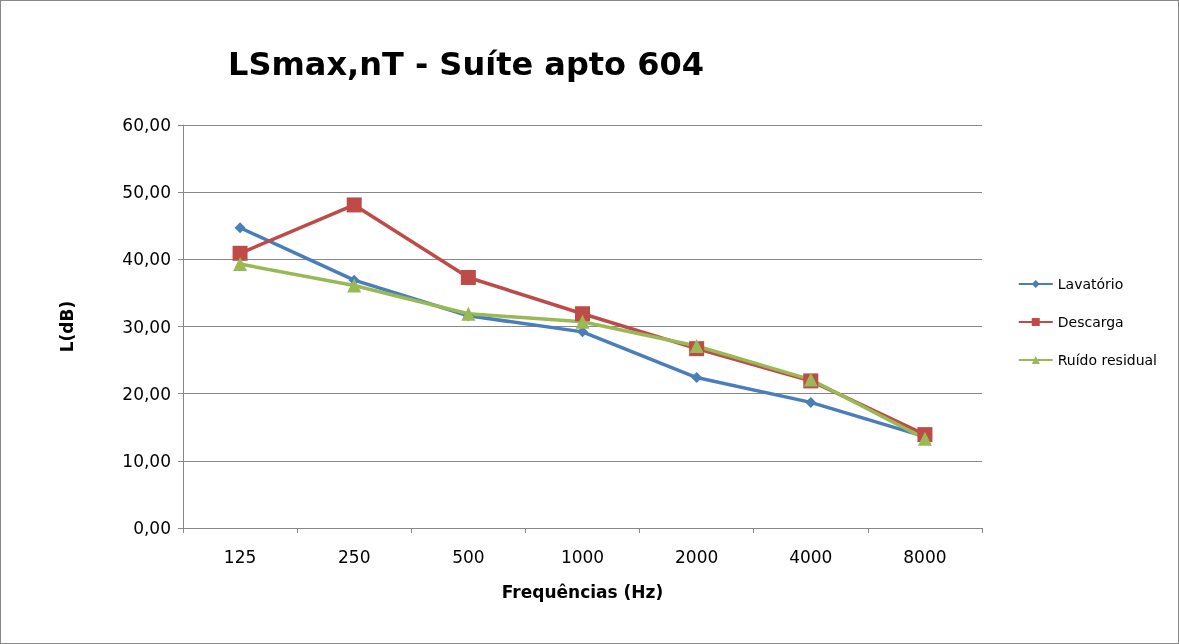 Image resolution: width=1179 pixels, height=644 pixels. I want to click on x-tick-label: 8000, so click(925, 556).